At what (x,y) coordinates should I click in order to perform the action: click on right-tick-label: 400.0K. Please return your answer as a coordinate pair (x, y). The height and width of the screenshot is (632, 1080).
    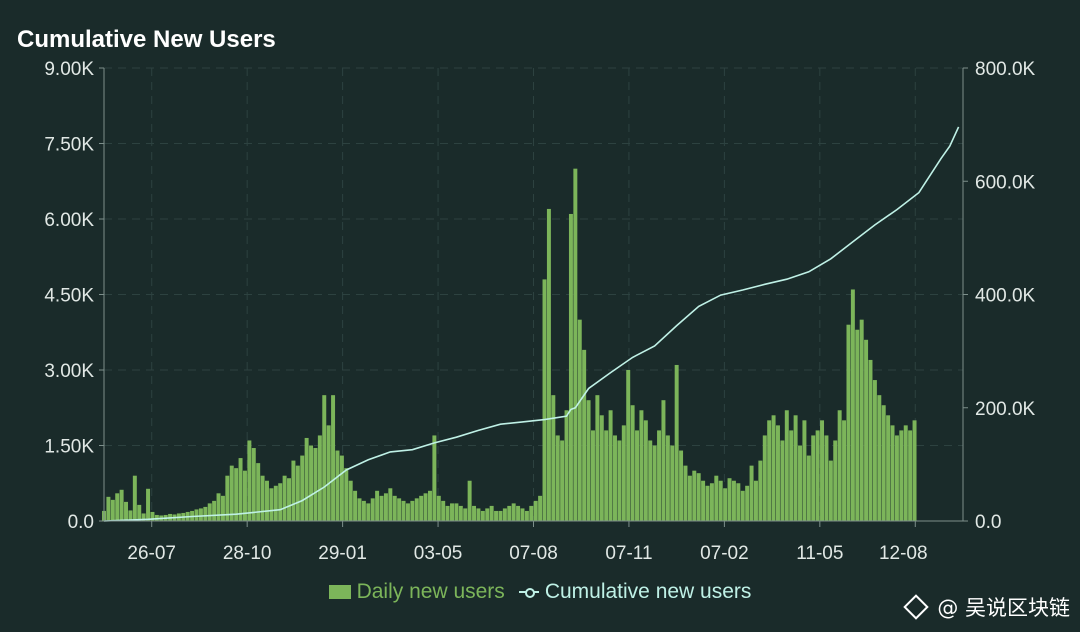
    Looking at the image, I should click on (1005, 296).